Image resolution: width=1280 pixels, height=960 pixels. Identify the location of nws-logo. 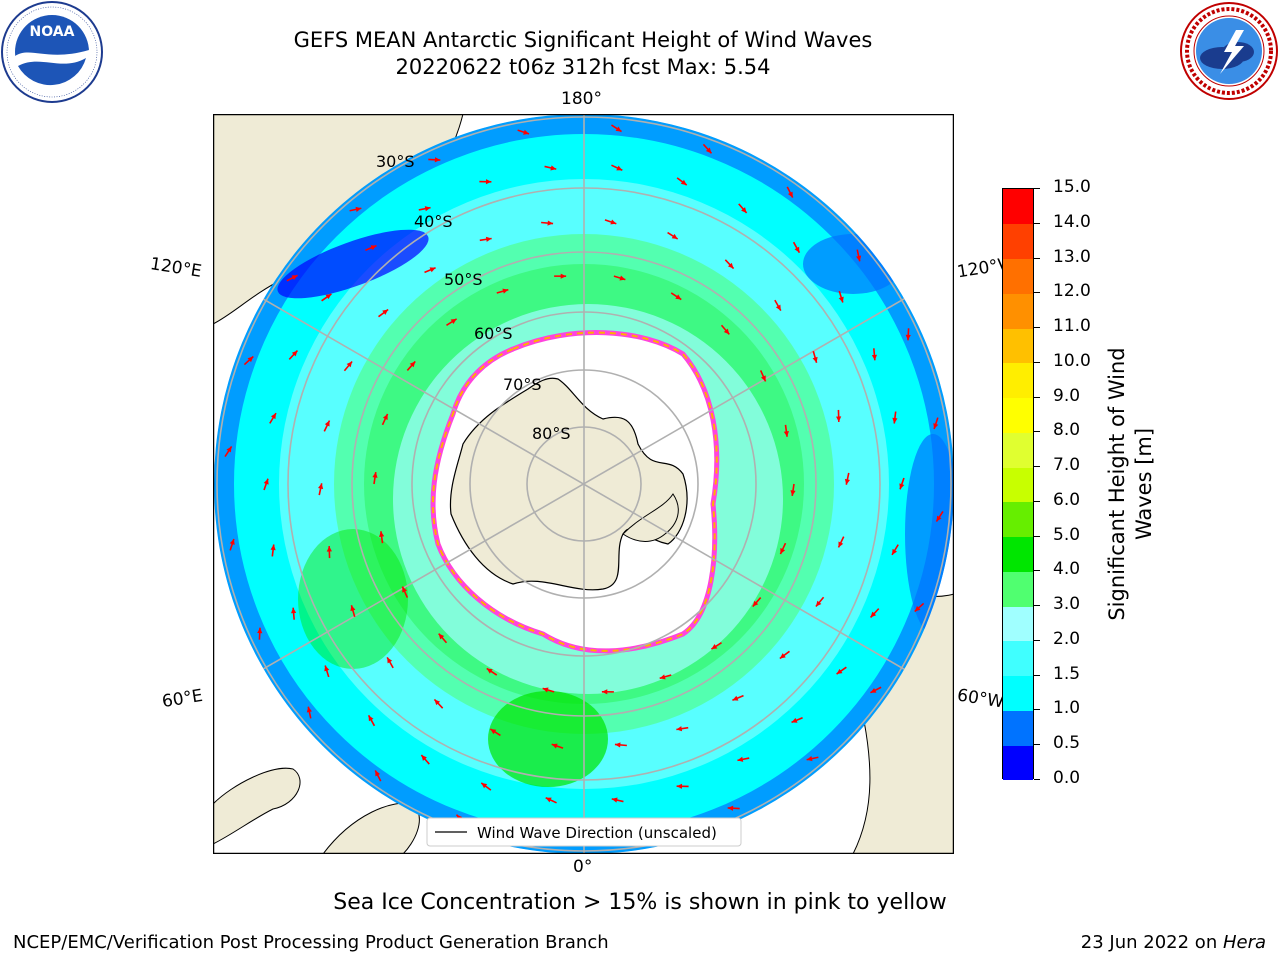
(1229, 51).